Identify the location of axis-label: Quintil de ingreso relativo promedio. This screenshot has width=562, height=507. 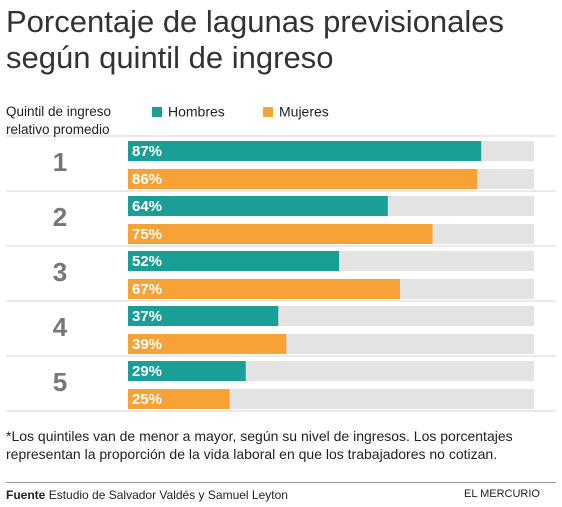
(59, 120).